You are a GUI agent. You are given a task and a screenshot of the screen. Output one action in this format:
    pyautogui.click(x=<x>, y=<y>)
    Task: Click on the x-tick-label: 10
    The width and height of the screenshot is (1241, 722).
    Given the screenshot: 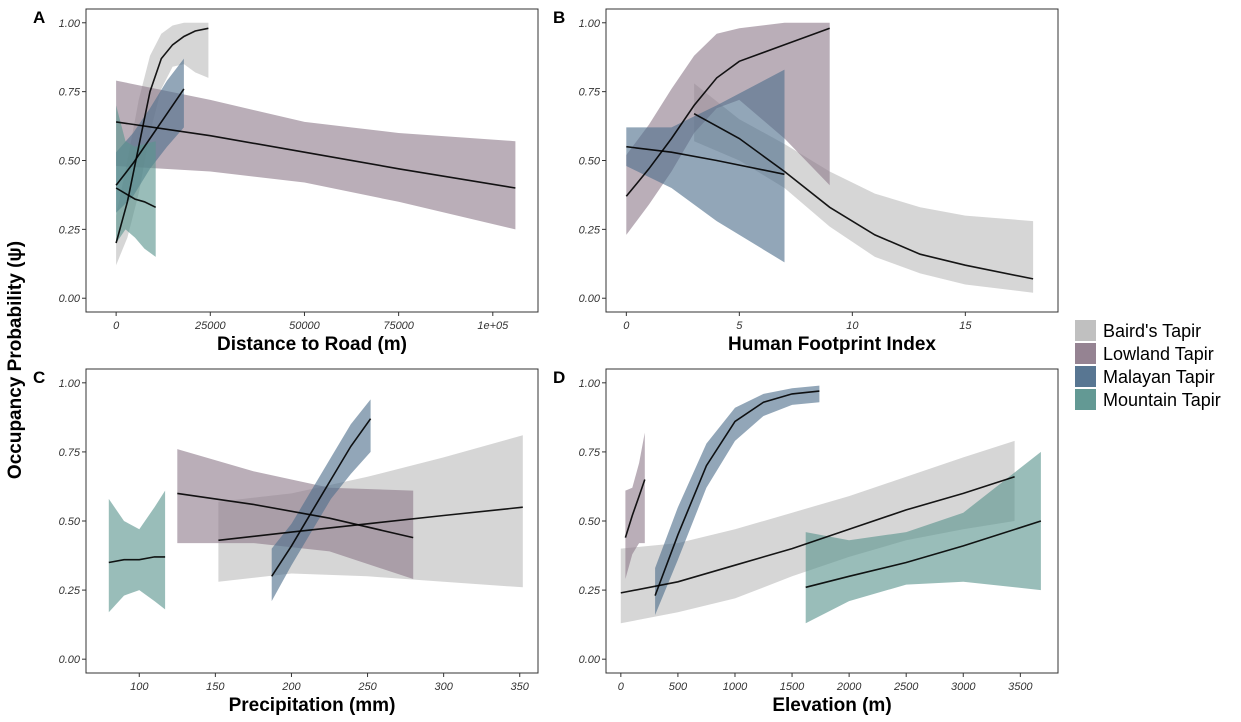 What is the action you would take?
    pyautogui.click(x=852, y=326)
    